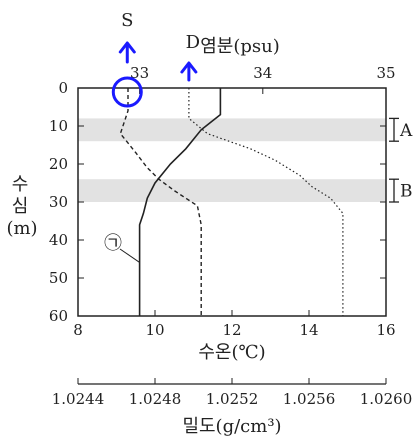 The width and height of the screenshot is (418, 439). I want to click on salinity-tick-label: 35, so click(385, 73).